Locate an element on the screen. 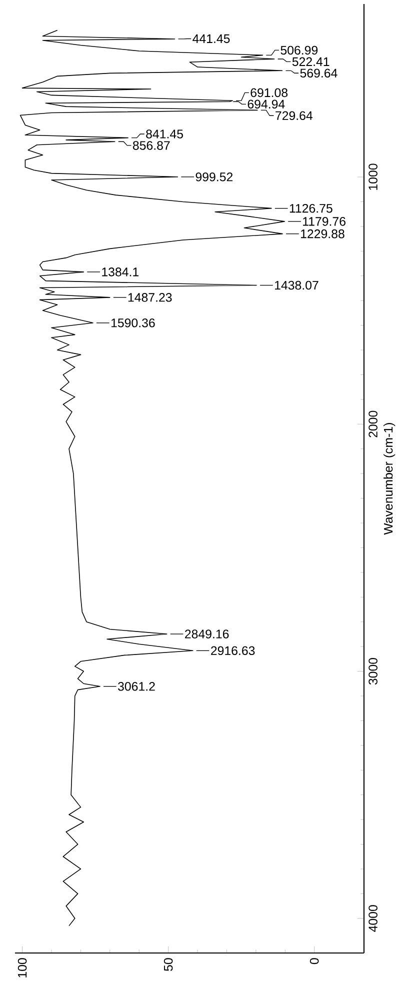  annotation: 841.45 is located at coordinates (164, 134).